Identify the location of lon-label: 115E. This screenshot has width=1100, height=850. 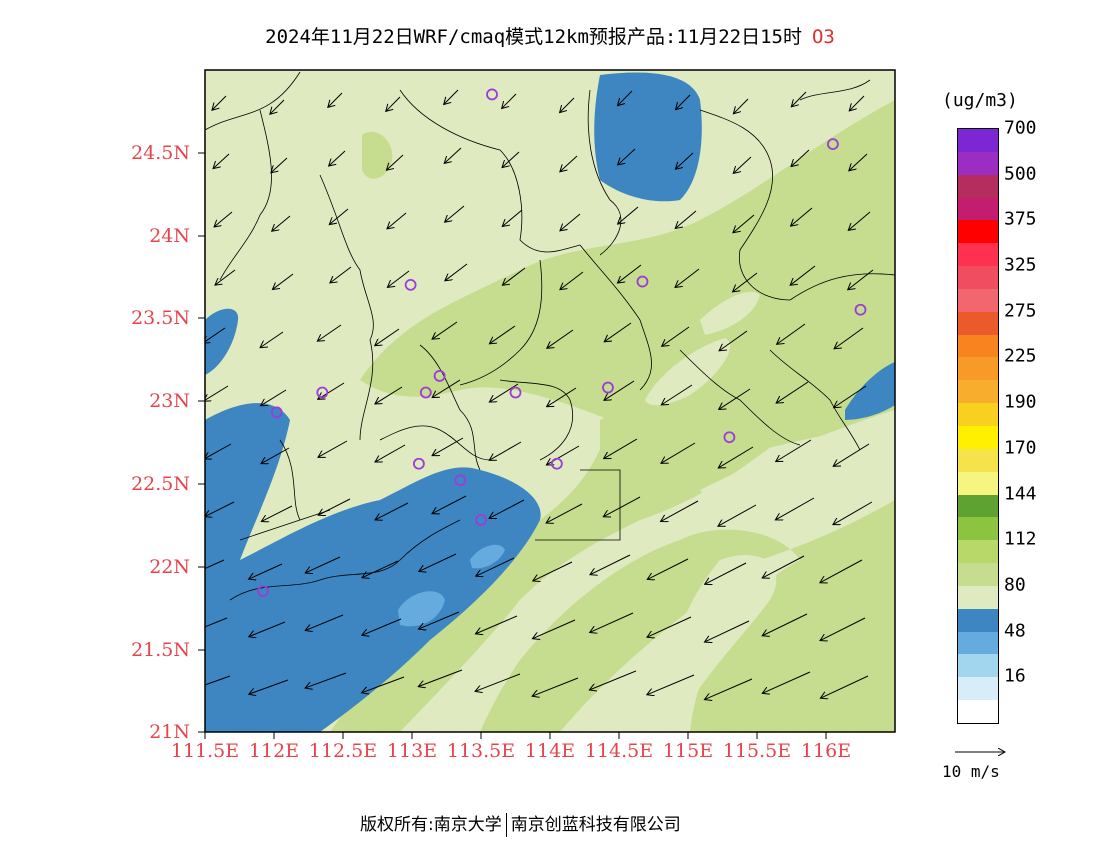
(688, 751).